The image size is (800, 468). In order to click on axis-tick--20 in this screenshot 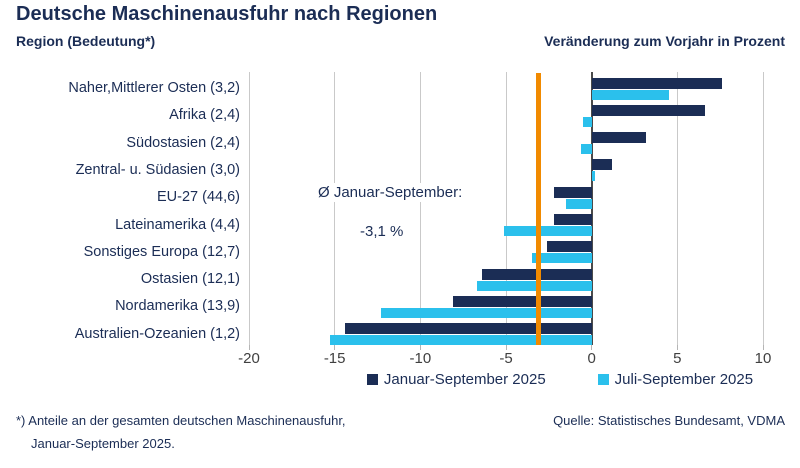, I will do `click(249, 347)`.